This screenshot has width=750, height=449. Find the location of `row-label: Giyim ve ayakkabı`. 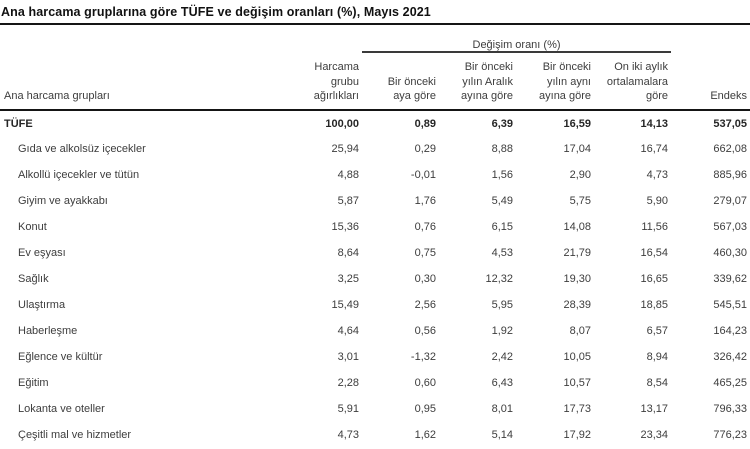

row-label: Giyim ve ayakkabı is located at coordinates (63, 201).